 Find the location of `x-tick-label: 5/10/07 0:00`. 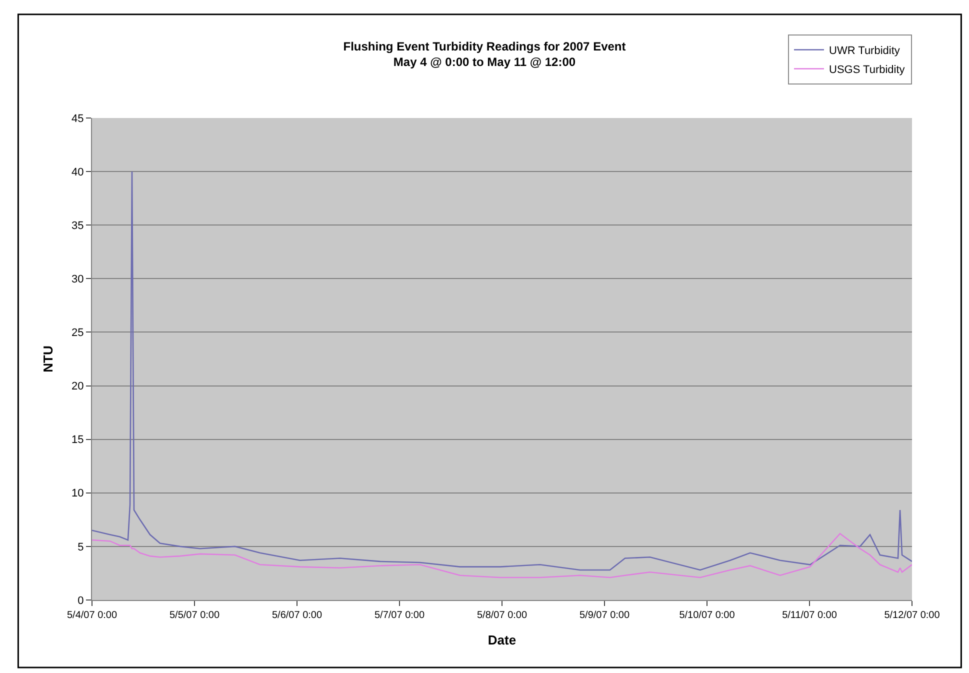

x-tick-label: 5/10/07 0:00 is located at coordinates (707, 615).